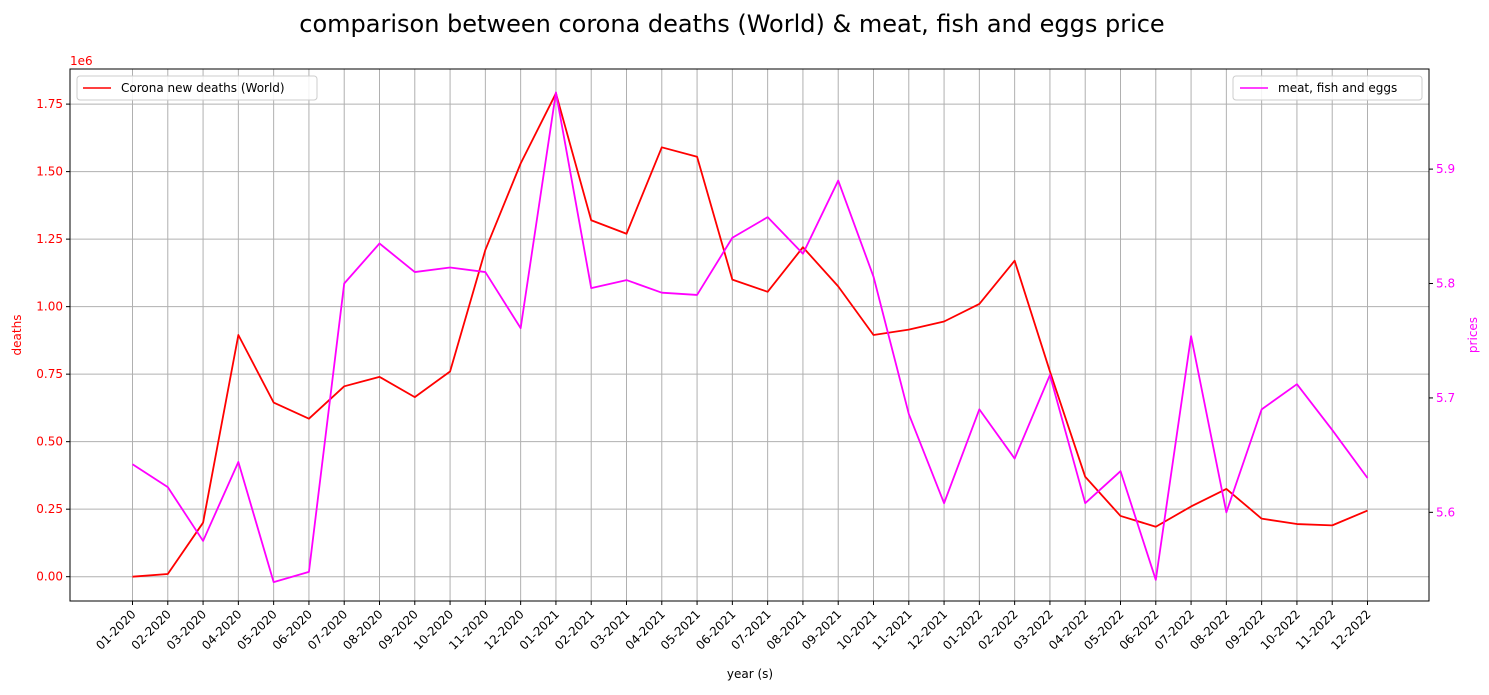  What do you see at coordinates (1473, 335) in the screenshot?
I see `y-axis-right-label: prices` at bounding box center [1473, 335].